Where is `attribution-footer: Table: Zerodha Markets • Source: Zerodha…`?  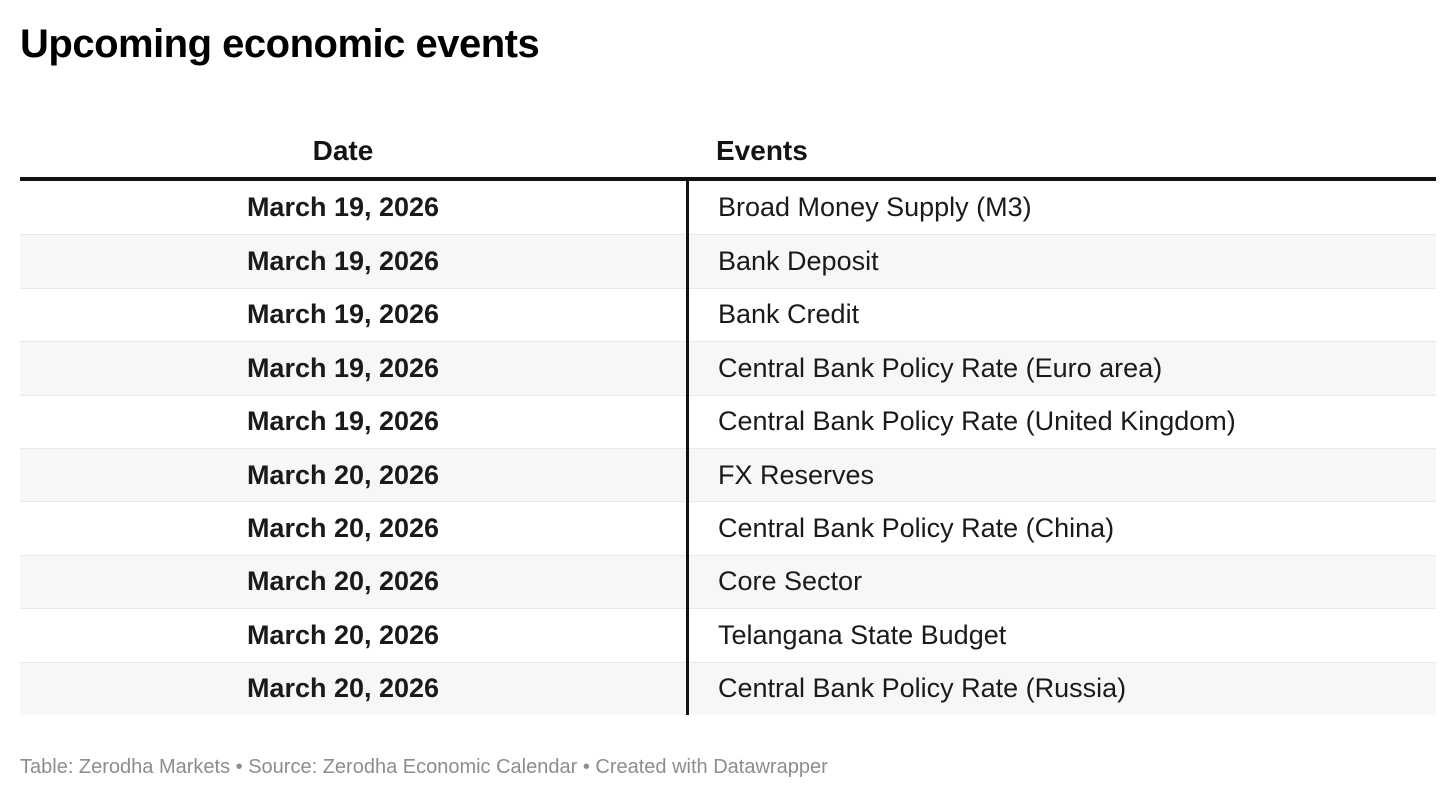 attribution-footer: Table: Zerodha Markets • Source: Zerodha… is located at coordinates (424, 766).